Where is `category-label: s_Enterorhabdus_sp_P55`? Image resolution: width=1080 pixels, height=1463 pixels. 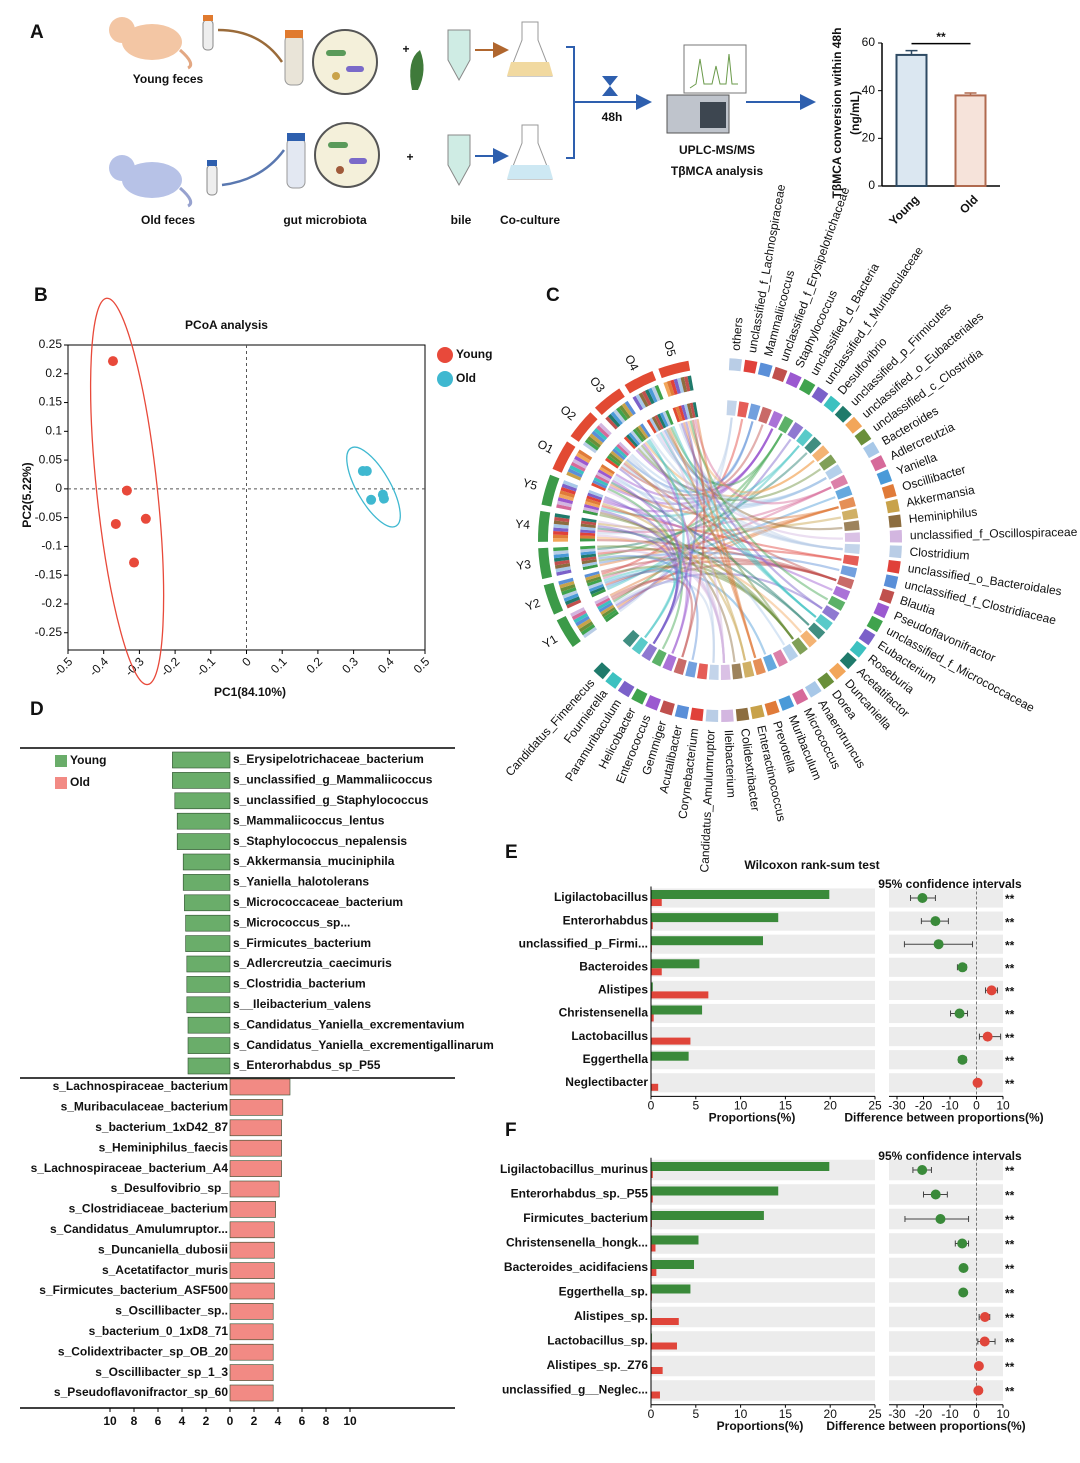
category-label: s_Enterorhabdus_sp_P55 is located at coordinates (307, 1065).